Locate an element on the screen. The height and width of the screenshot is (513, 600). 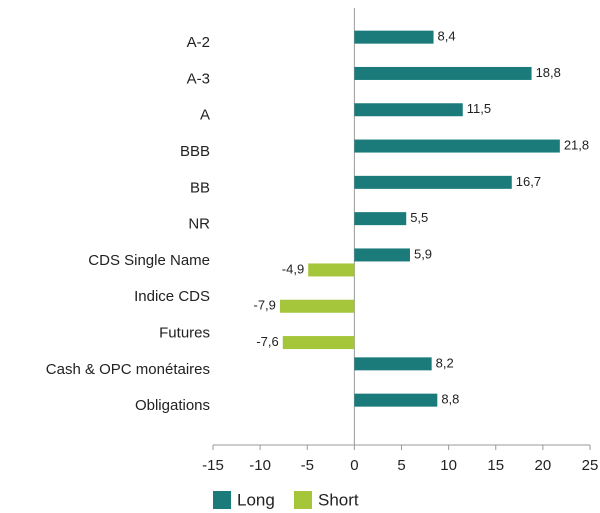
y-tick-label: A-2 is located at coordinates (198, 42).